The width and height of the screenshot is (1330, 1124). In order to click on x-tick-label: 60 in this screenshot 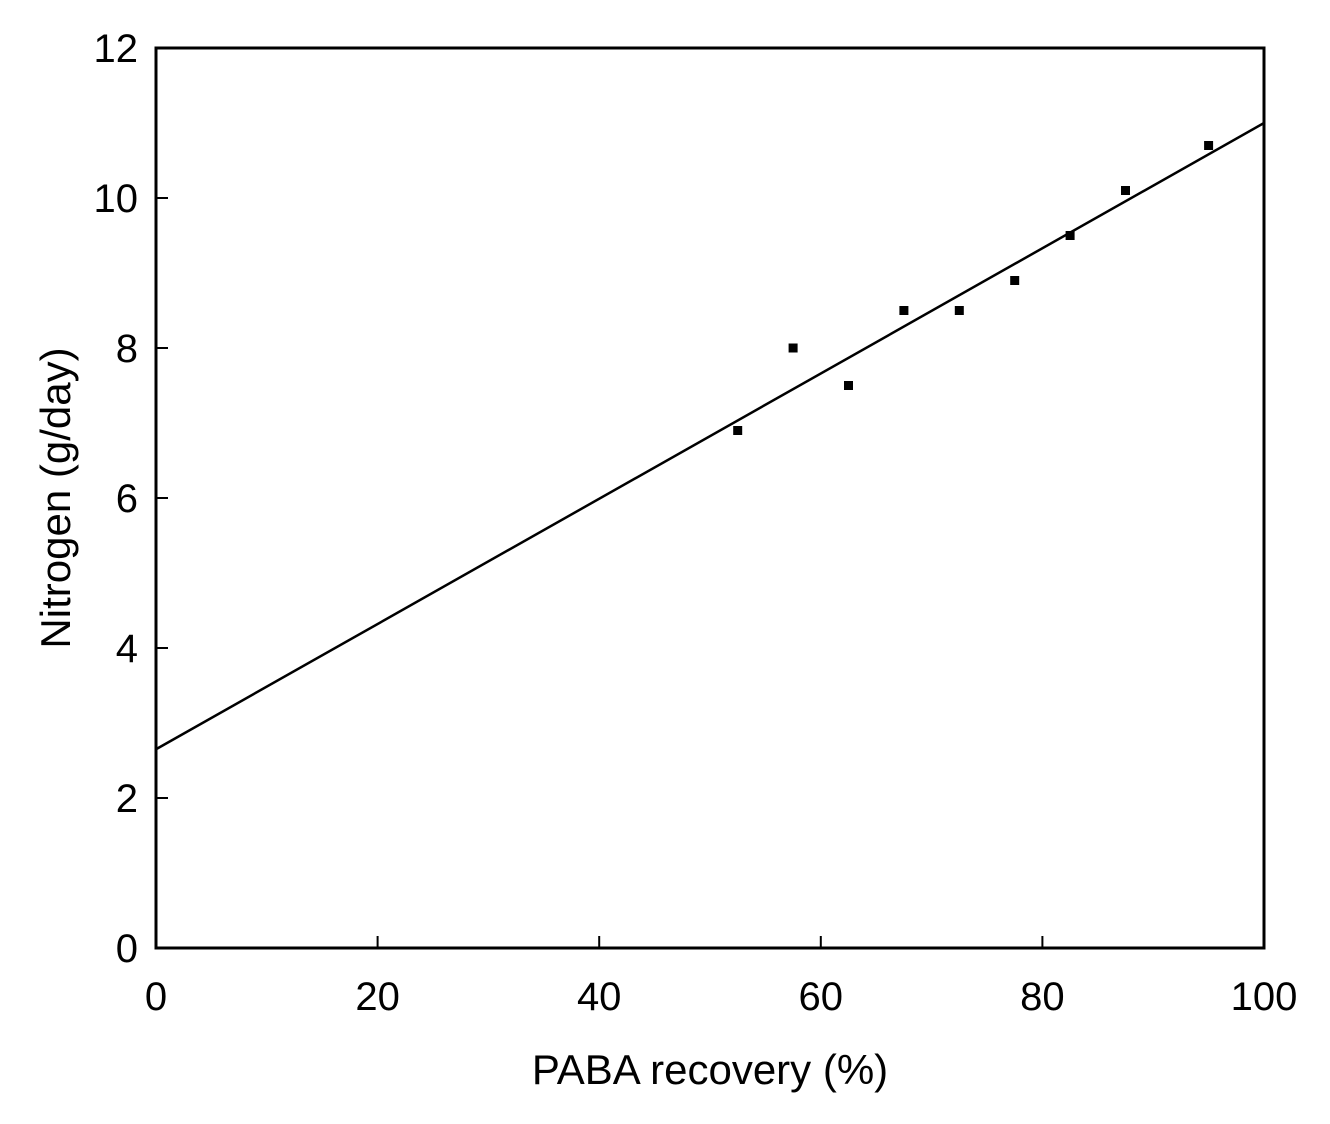, I will do `click(821, 997)`.